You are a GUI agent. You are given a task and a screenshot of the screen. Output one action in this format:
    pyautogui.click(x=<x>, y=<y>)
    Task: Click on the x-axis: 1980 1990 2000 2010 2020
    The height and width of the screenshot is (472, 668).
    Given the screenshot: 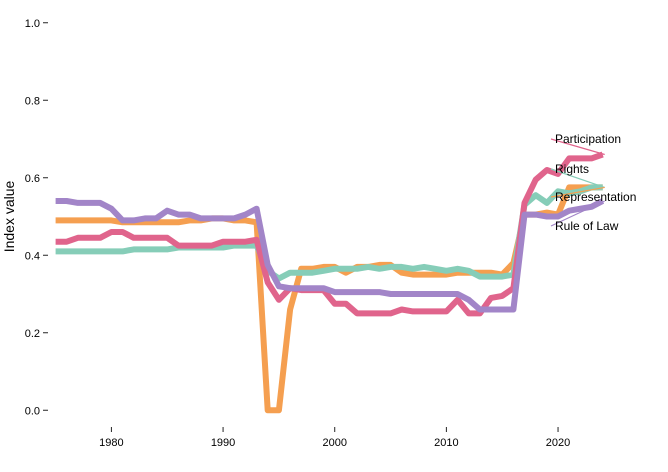 What is the action you would take?
    pyautogui.click(x=334, y=438)
    